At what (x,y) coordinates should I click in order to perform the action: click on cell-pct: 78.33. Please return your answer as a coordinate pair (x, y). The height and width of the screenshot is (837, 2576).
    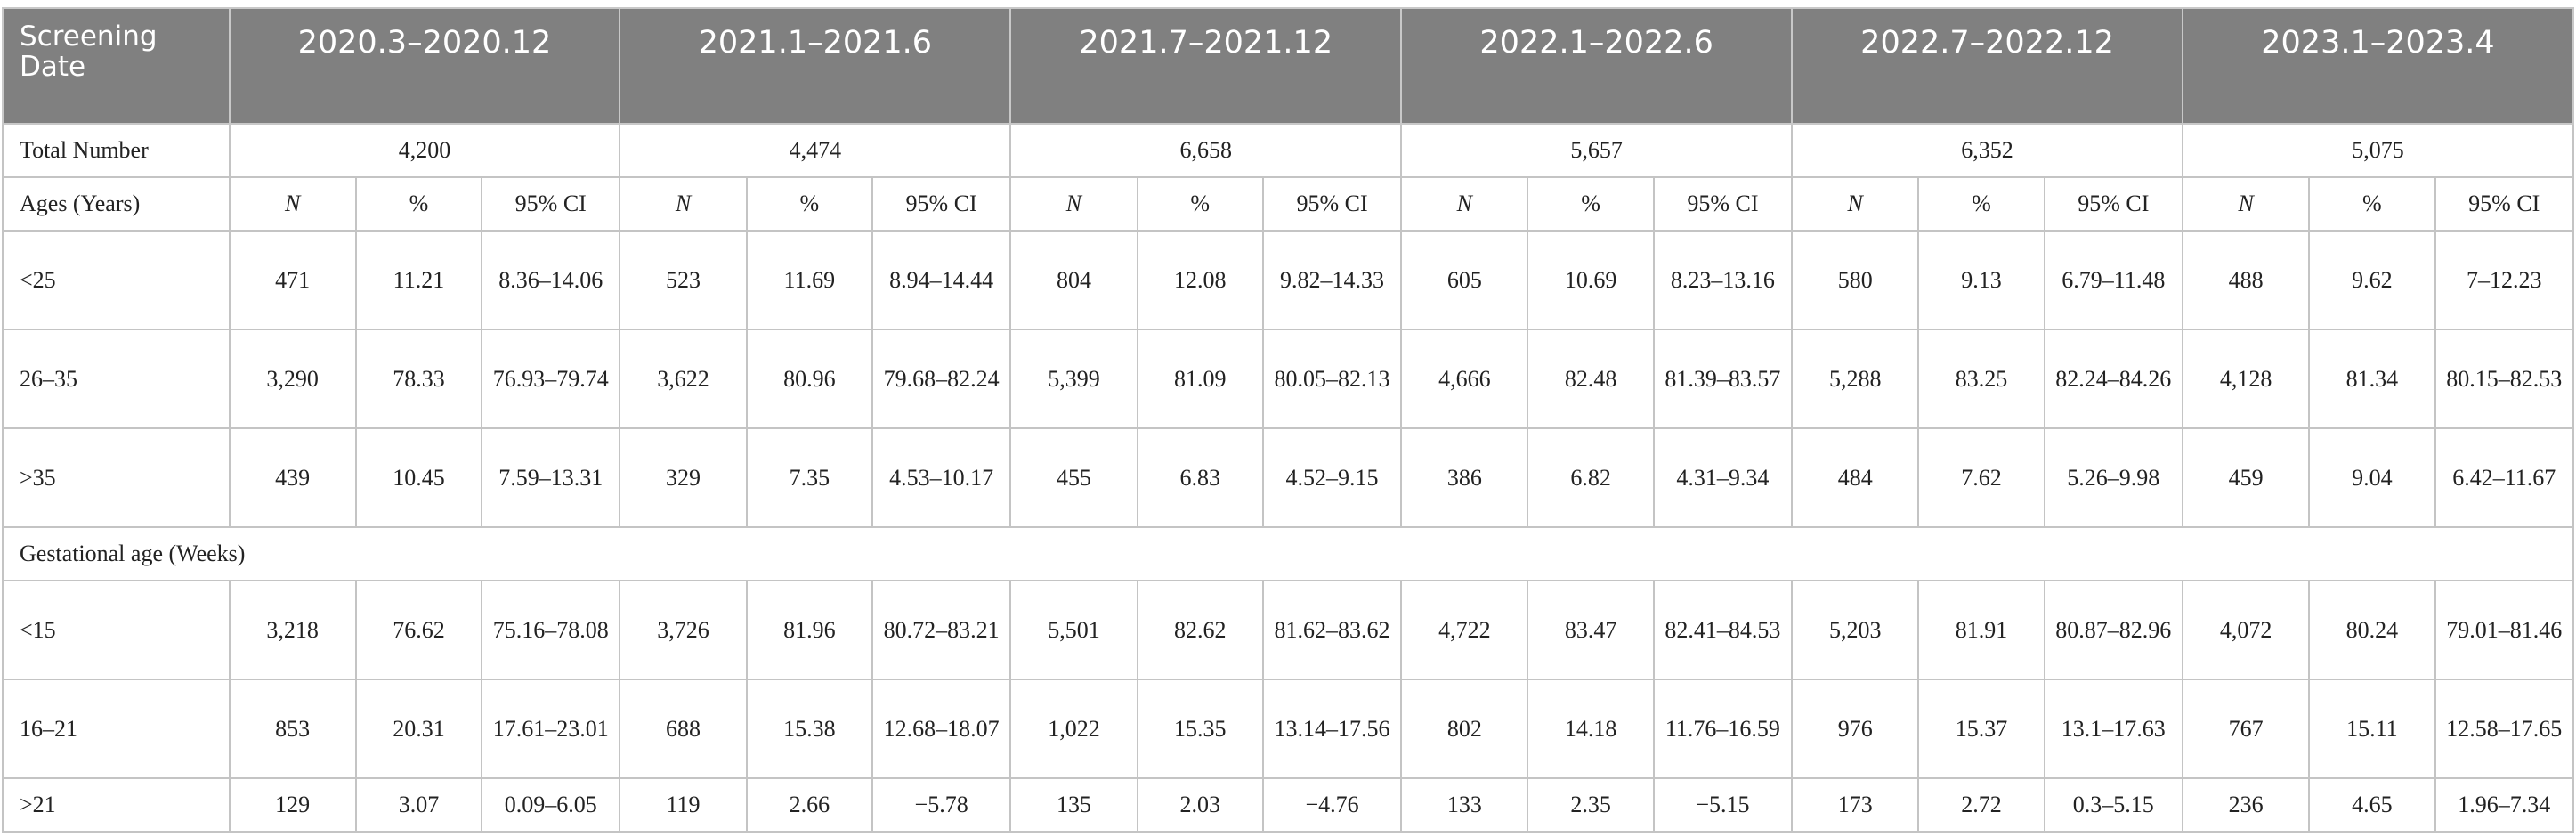
    Looking at the image, I should click on (418, 379).